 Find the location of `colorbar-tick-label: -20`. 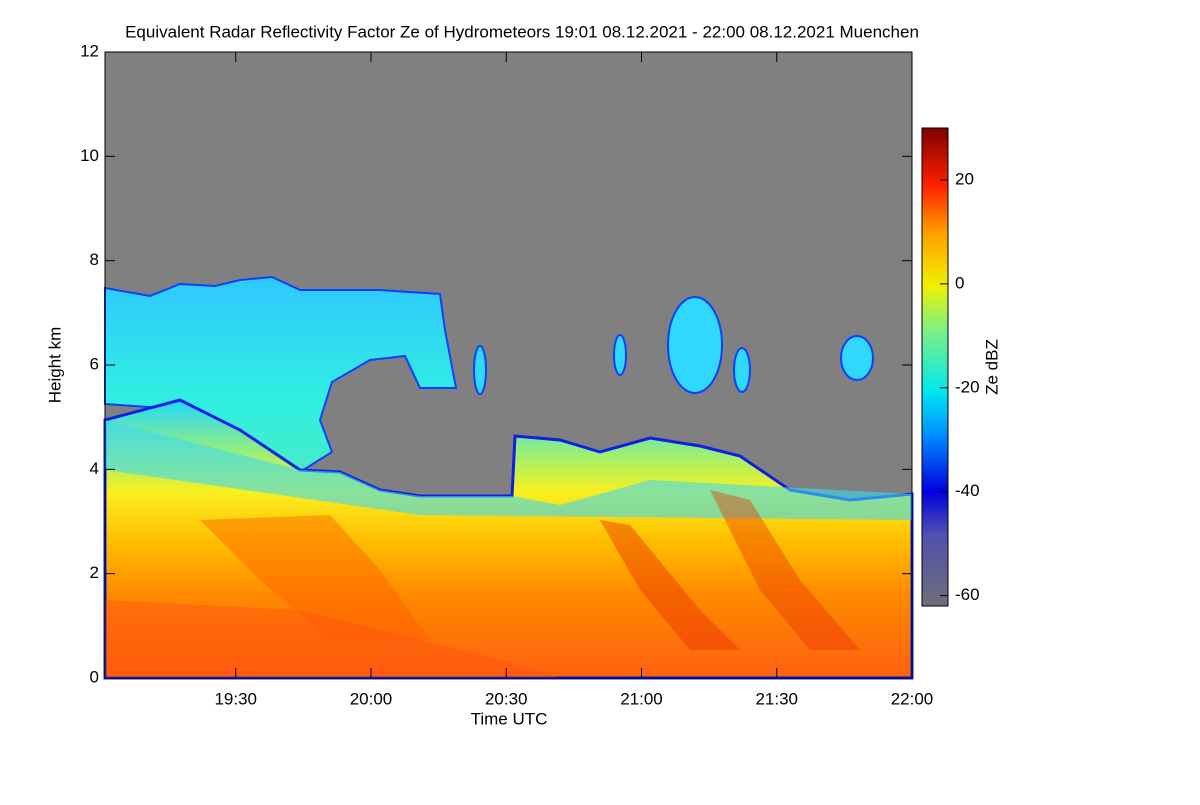

colorbar-tick-label: -20 is located at coordinates (967, 386).